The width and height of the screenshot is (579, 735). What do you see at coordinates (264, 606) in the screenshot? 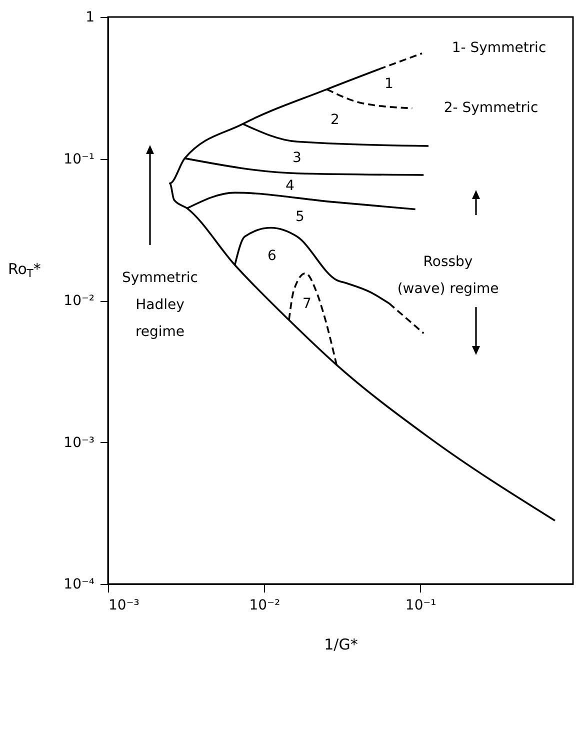
I see `x-tick-label: 10⁻²` at bounding box center [264, 606].